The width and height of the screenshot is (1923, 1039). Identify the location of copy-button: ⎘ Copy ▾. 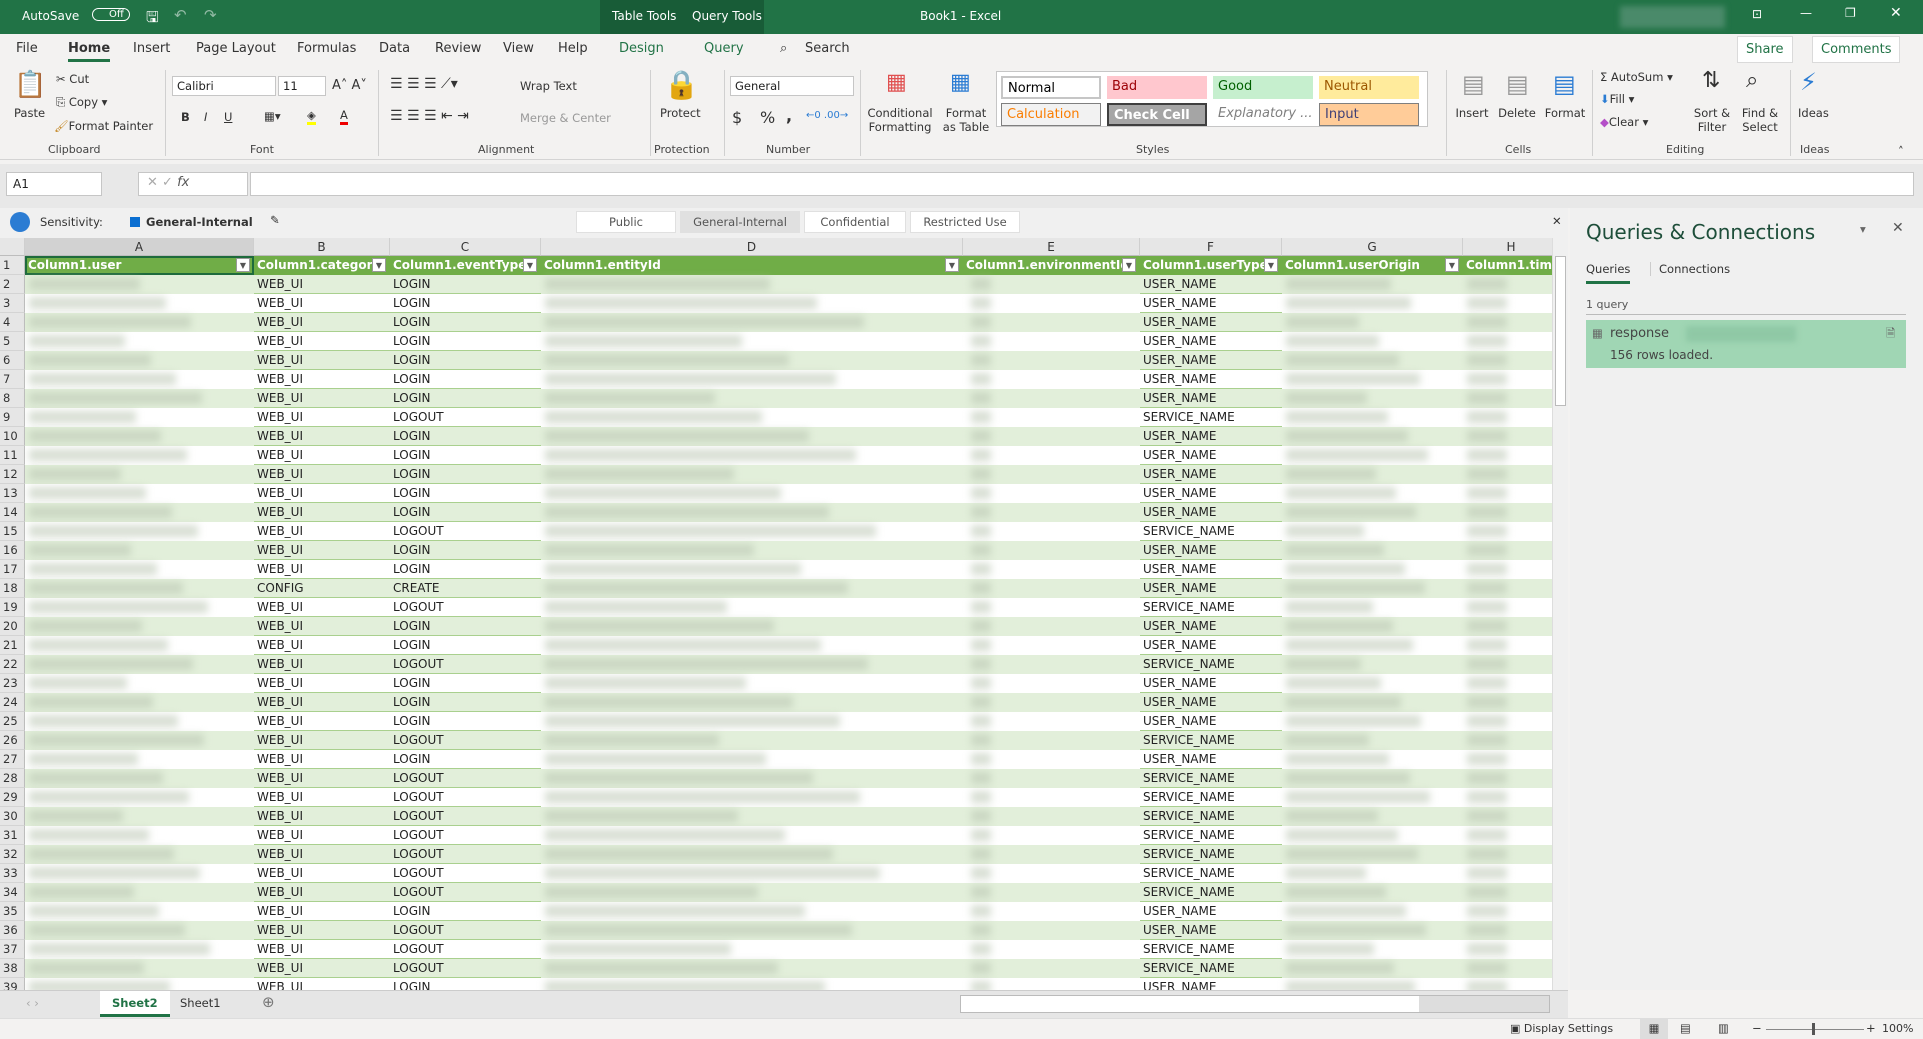
(82, 102).